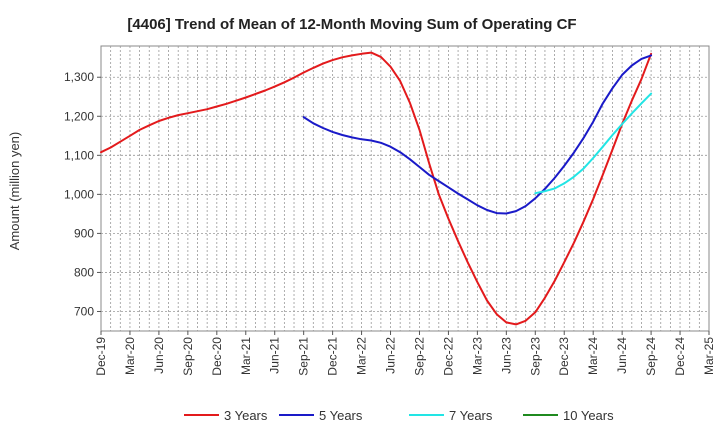 The image size is (720, 440). Describe the element at coordinates (477, 356) in the screenshot. I see `x-tick-label: Mar-23` at that location.